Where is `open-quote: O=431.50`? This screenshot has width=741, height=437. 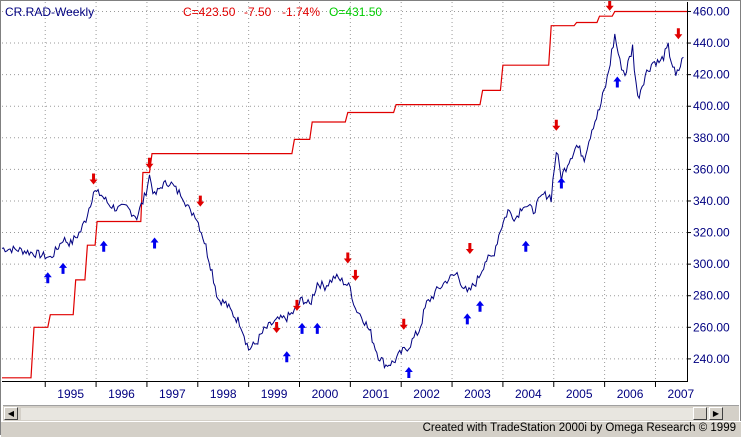 open-quote: O=431.50 is located at coordinates (355, 12).